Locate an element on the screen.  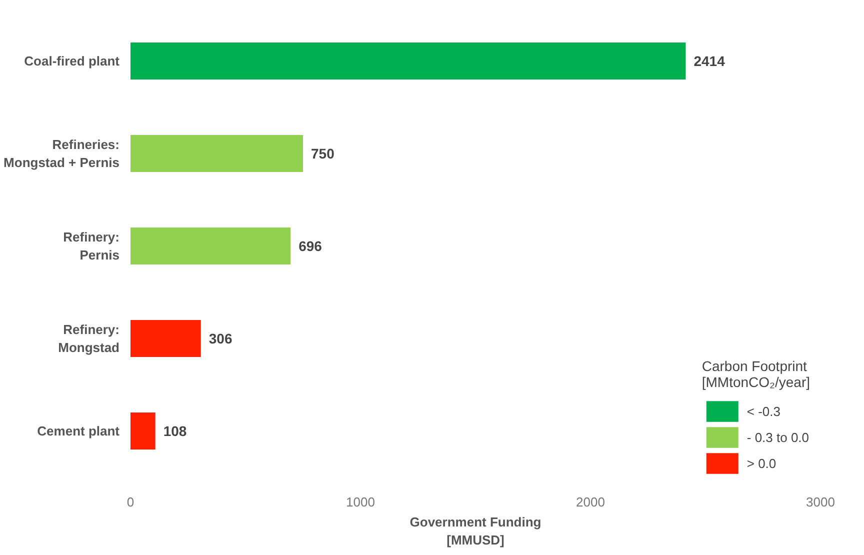
data-label: 2414 is located at coordinates (710, 61).